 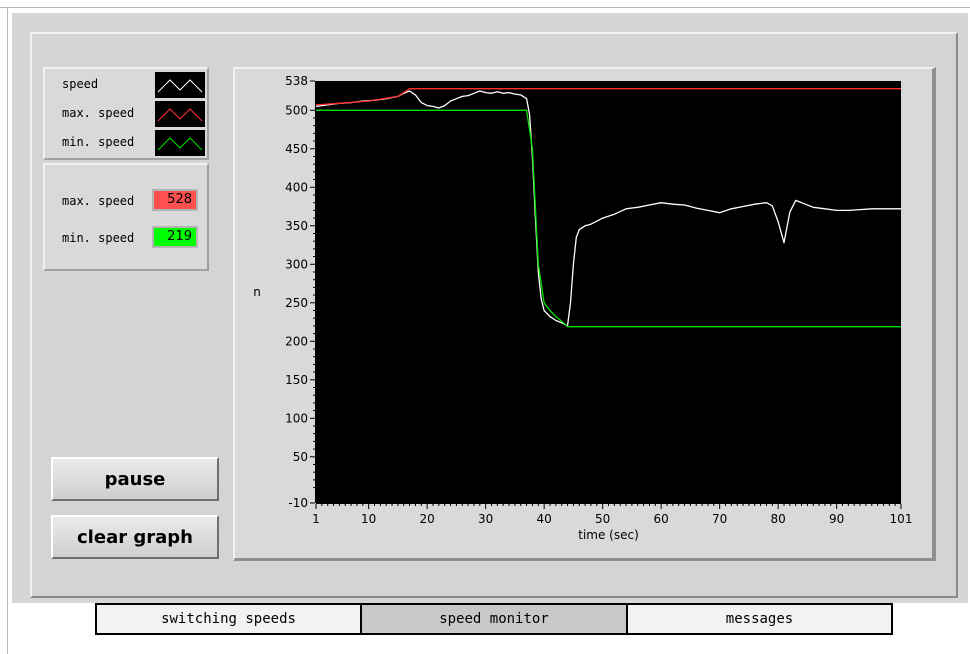 I want to click on x-tick-label: 40, so click(x=544, y=519).